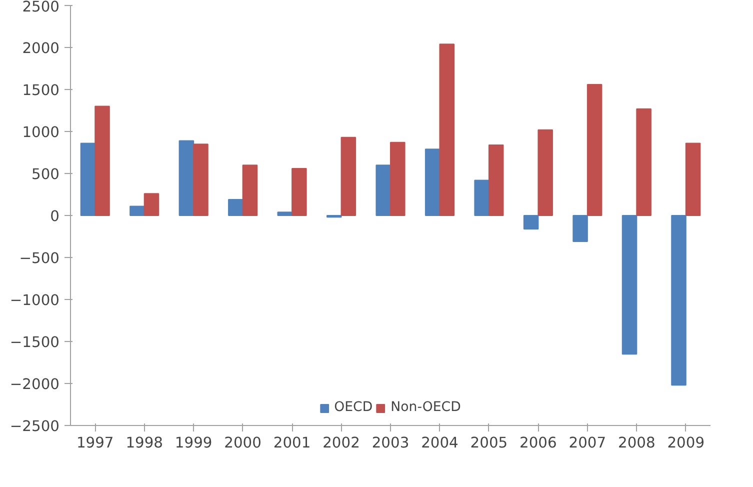  What do you see at coordinates (55, 216) in the screenshot?
I see `y-tick-label: 0` at bounding box center [55, 216].